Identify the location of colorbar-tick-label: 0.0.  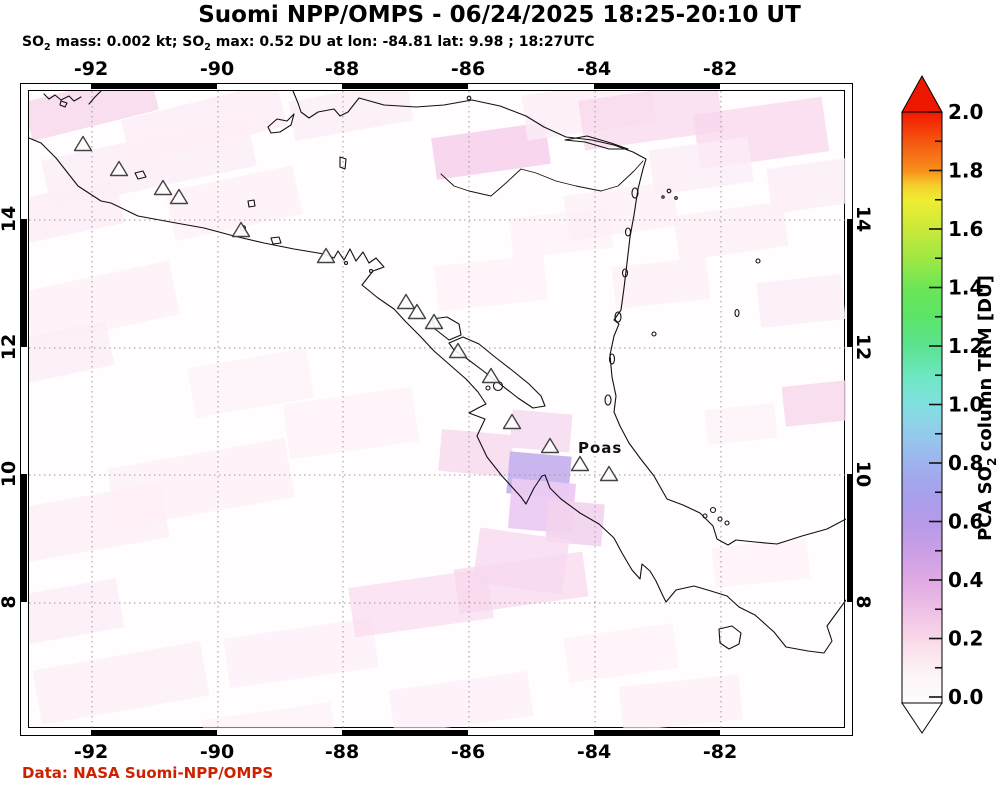
(965, 697).